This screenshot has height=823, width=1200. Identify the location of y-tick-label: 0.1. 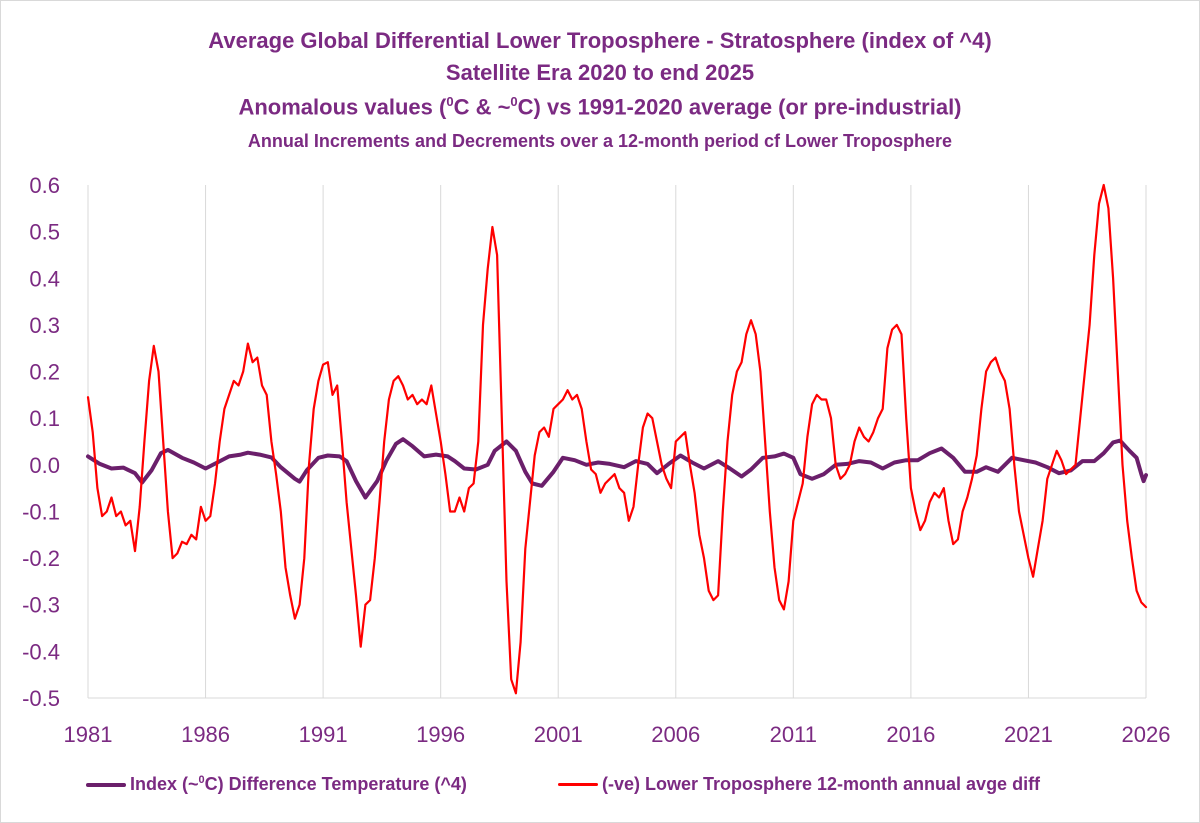
(44, 418).